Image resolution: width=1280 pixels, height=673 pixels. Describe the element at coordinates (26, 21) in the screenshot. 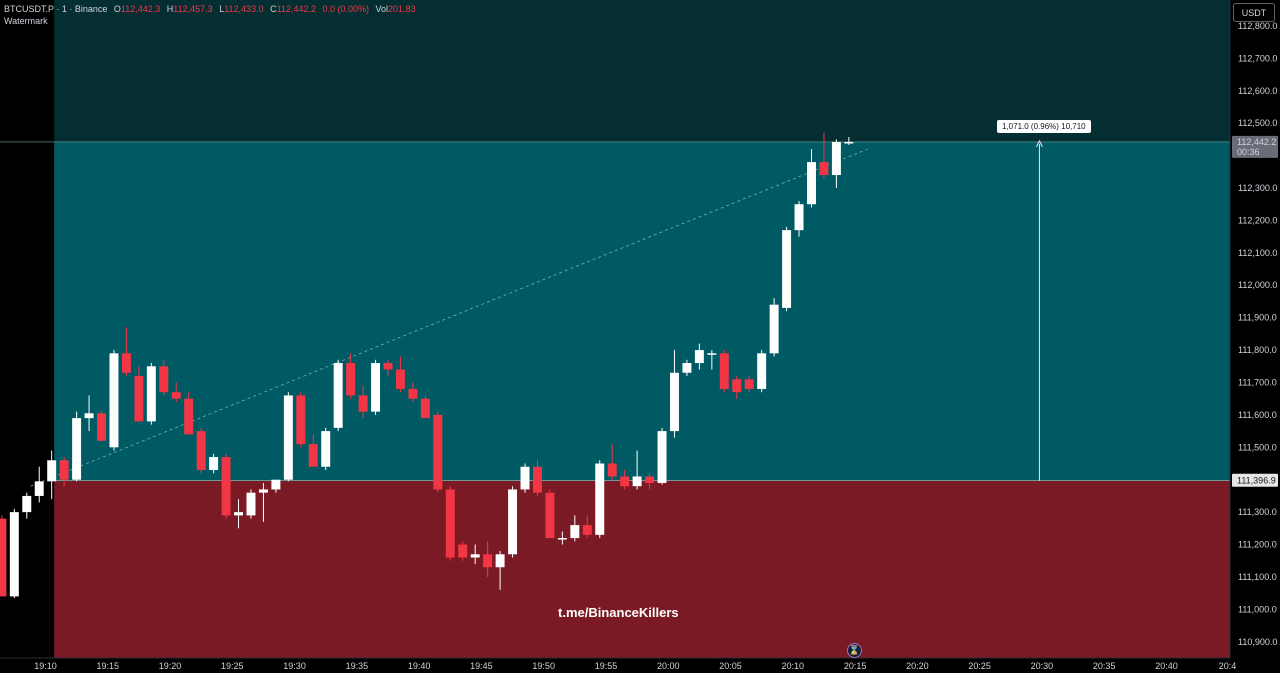

I see `watermark-label: Watermark` at that location.